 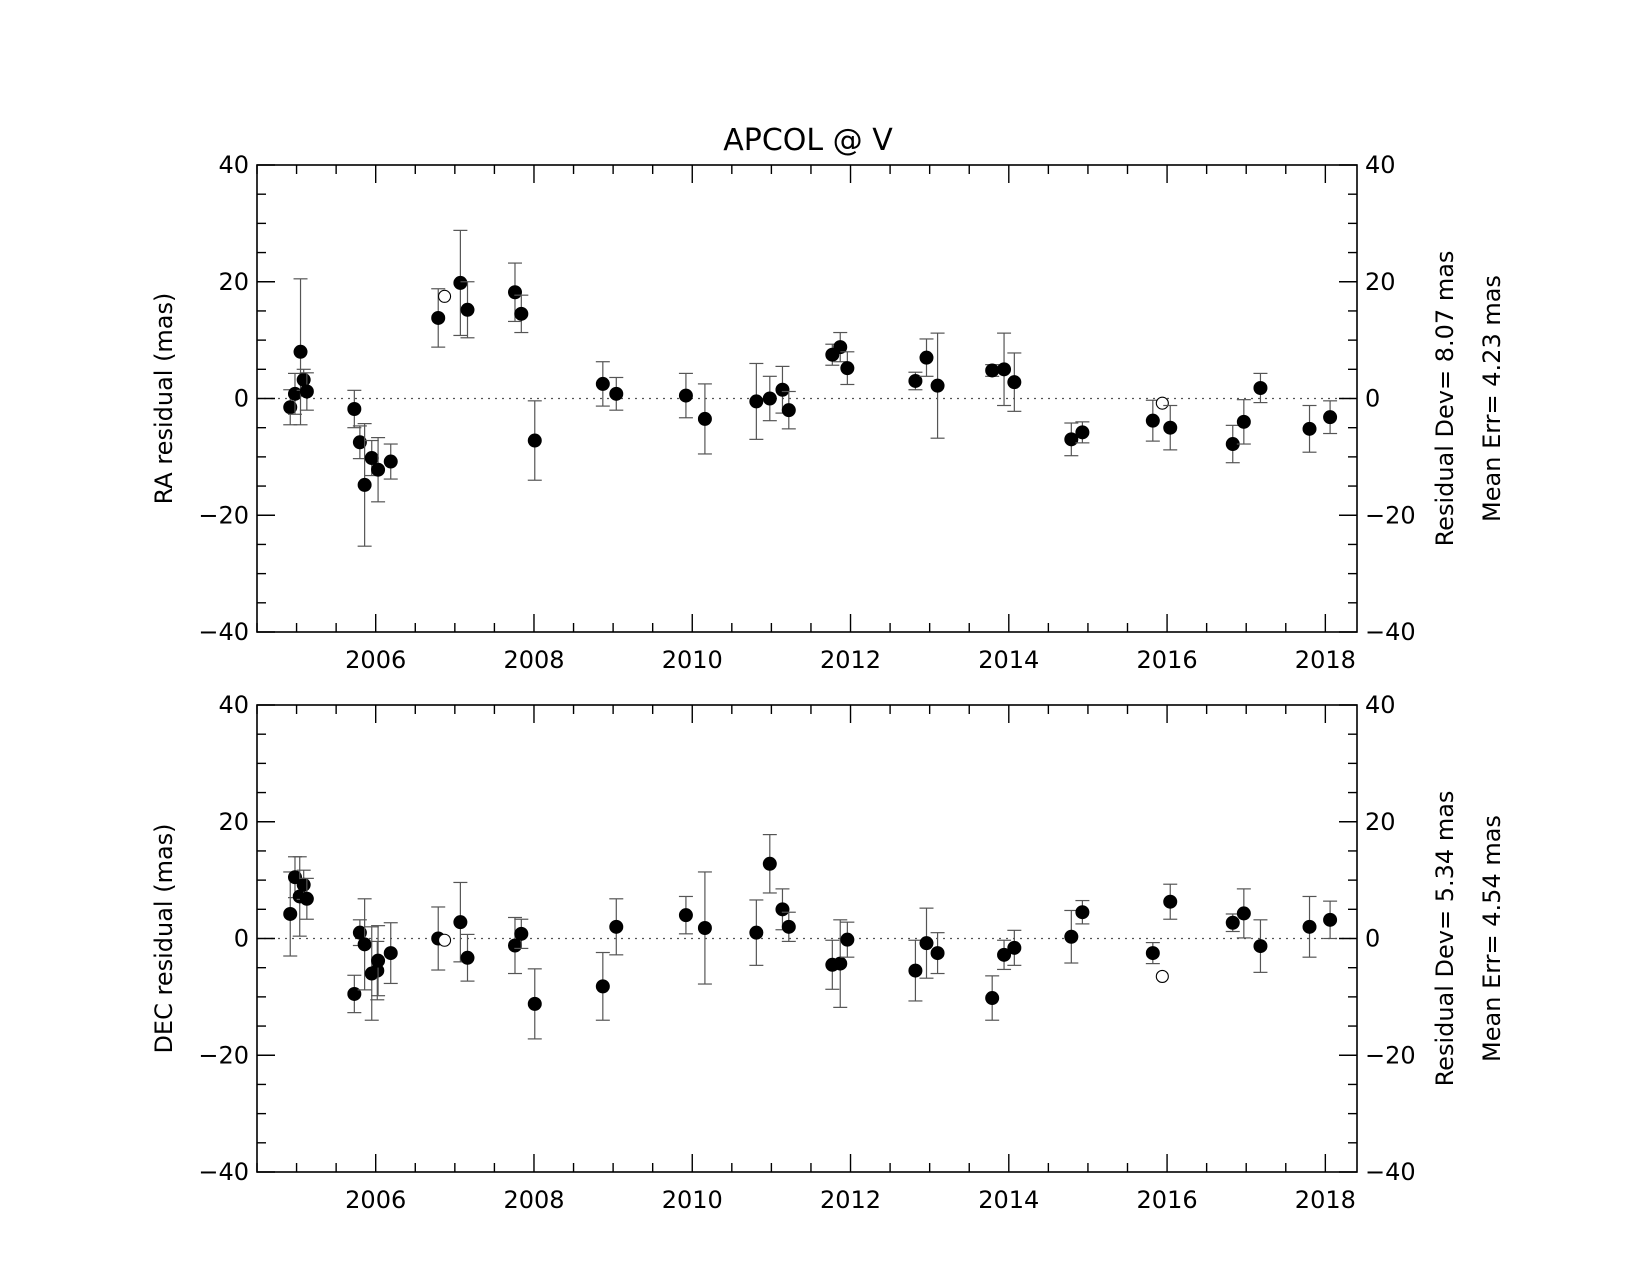 I want to click on dec-marker-open, so click(x=445, y=940).